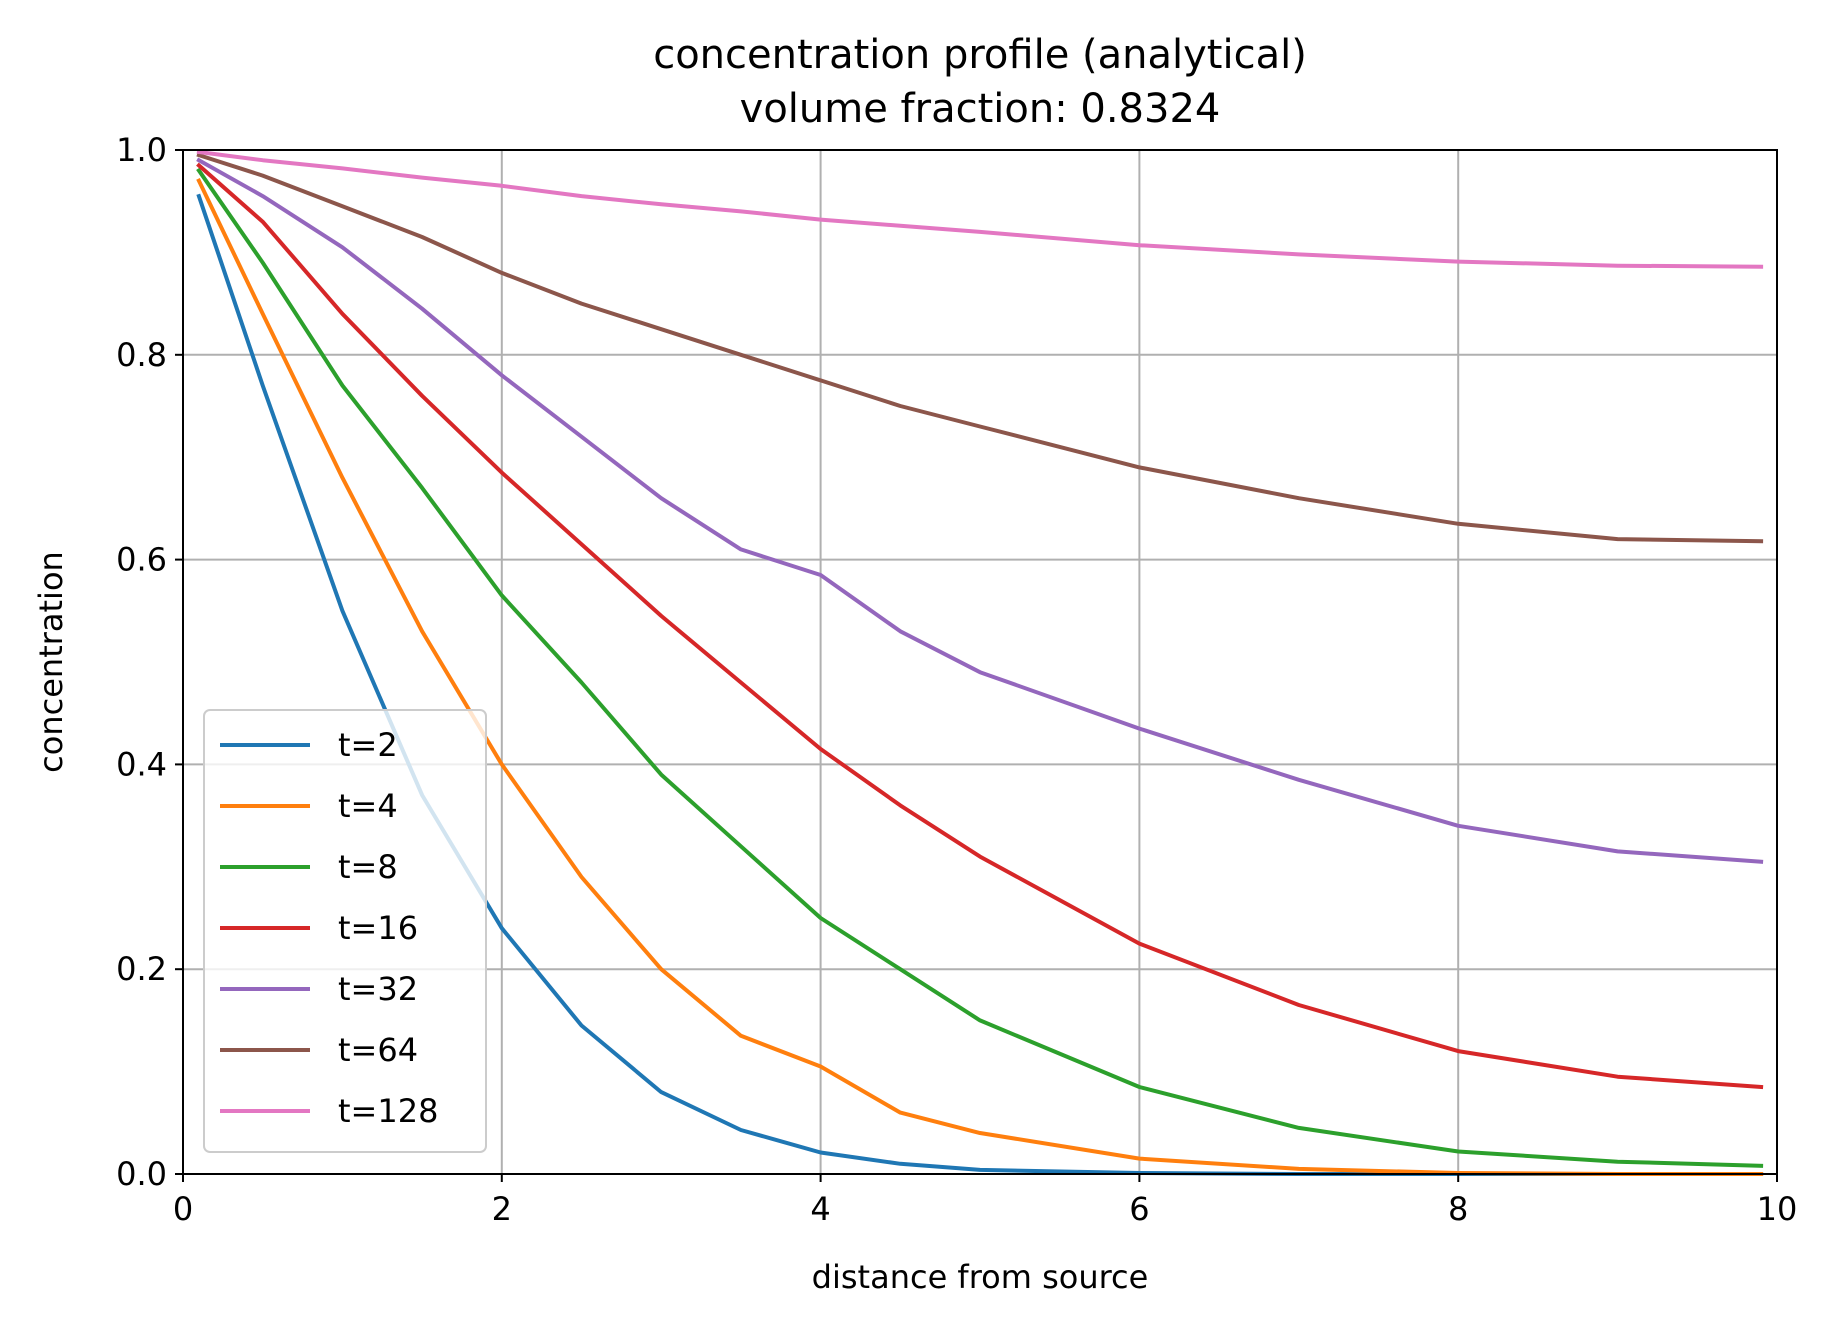 This screenshot has width=1823, height=1323. What do you see at coordinates (1458, 1209) in the screenshot?
I see `x-tick-label: 8` at bounding box center [1458, 1209].